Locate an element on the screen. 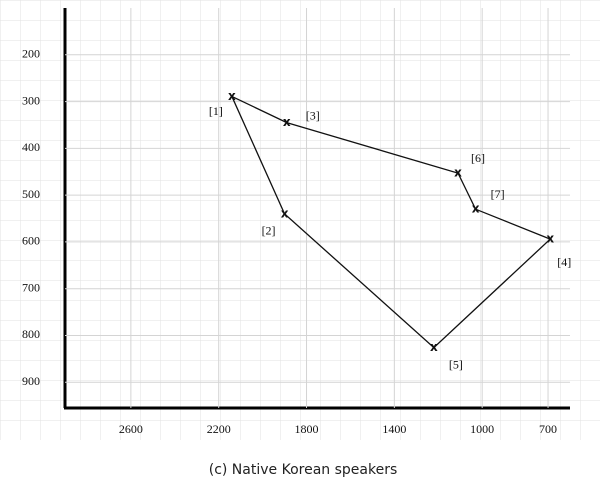 The width and height of the screenshot is (605, 496). x-tick-label: 1000 is located at coordinates (482, 429).